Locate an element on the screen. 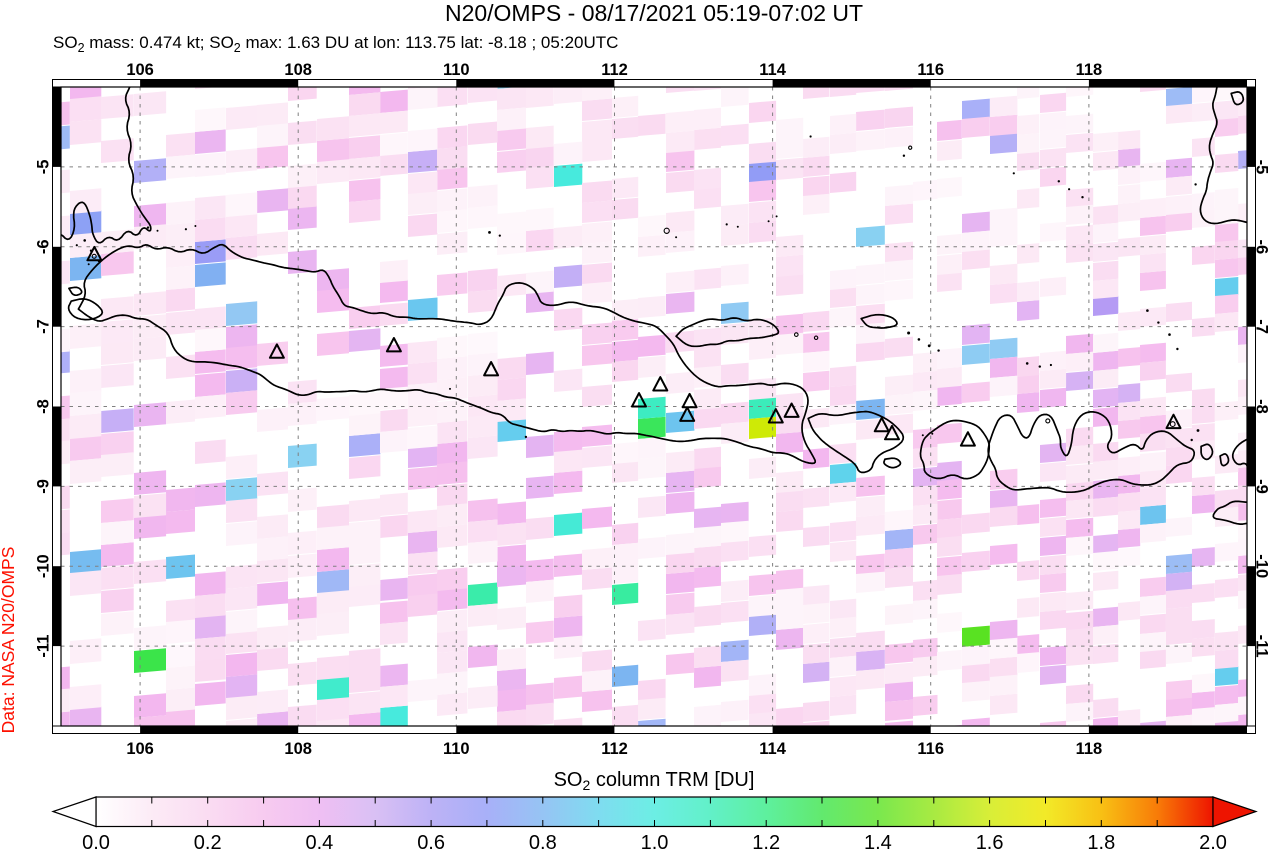  svg-text: 2.0 is located at coordinates (1213, 842).